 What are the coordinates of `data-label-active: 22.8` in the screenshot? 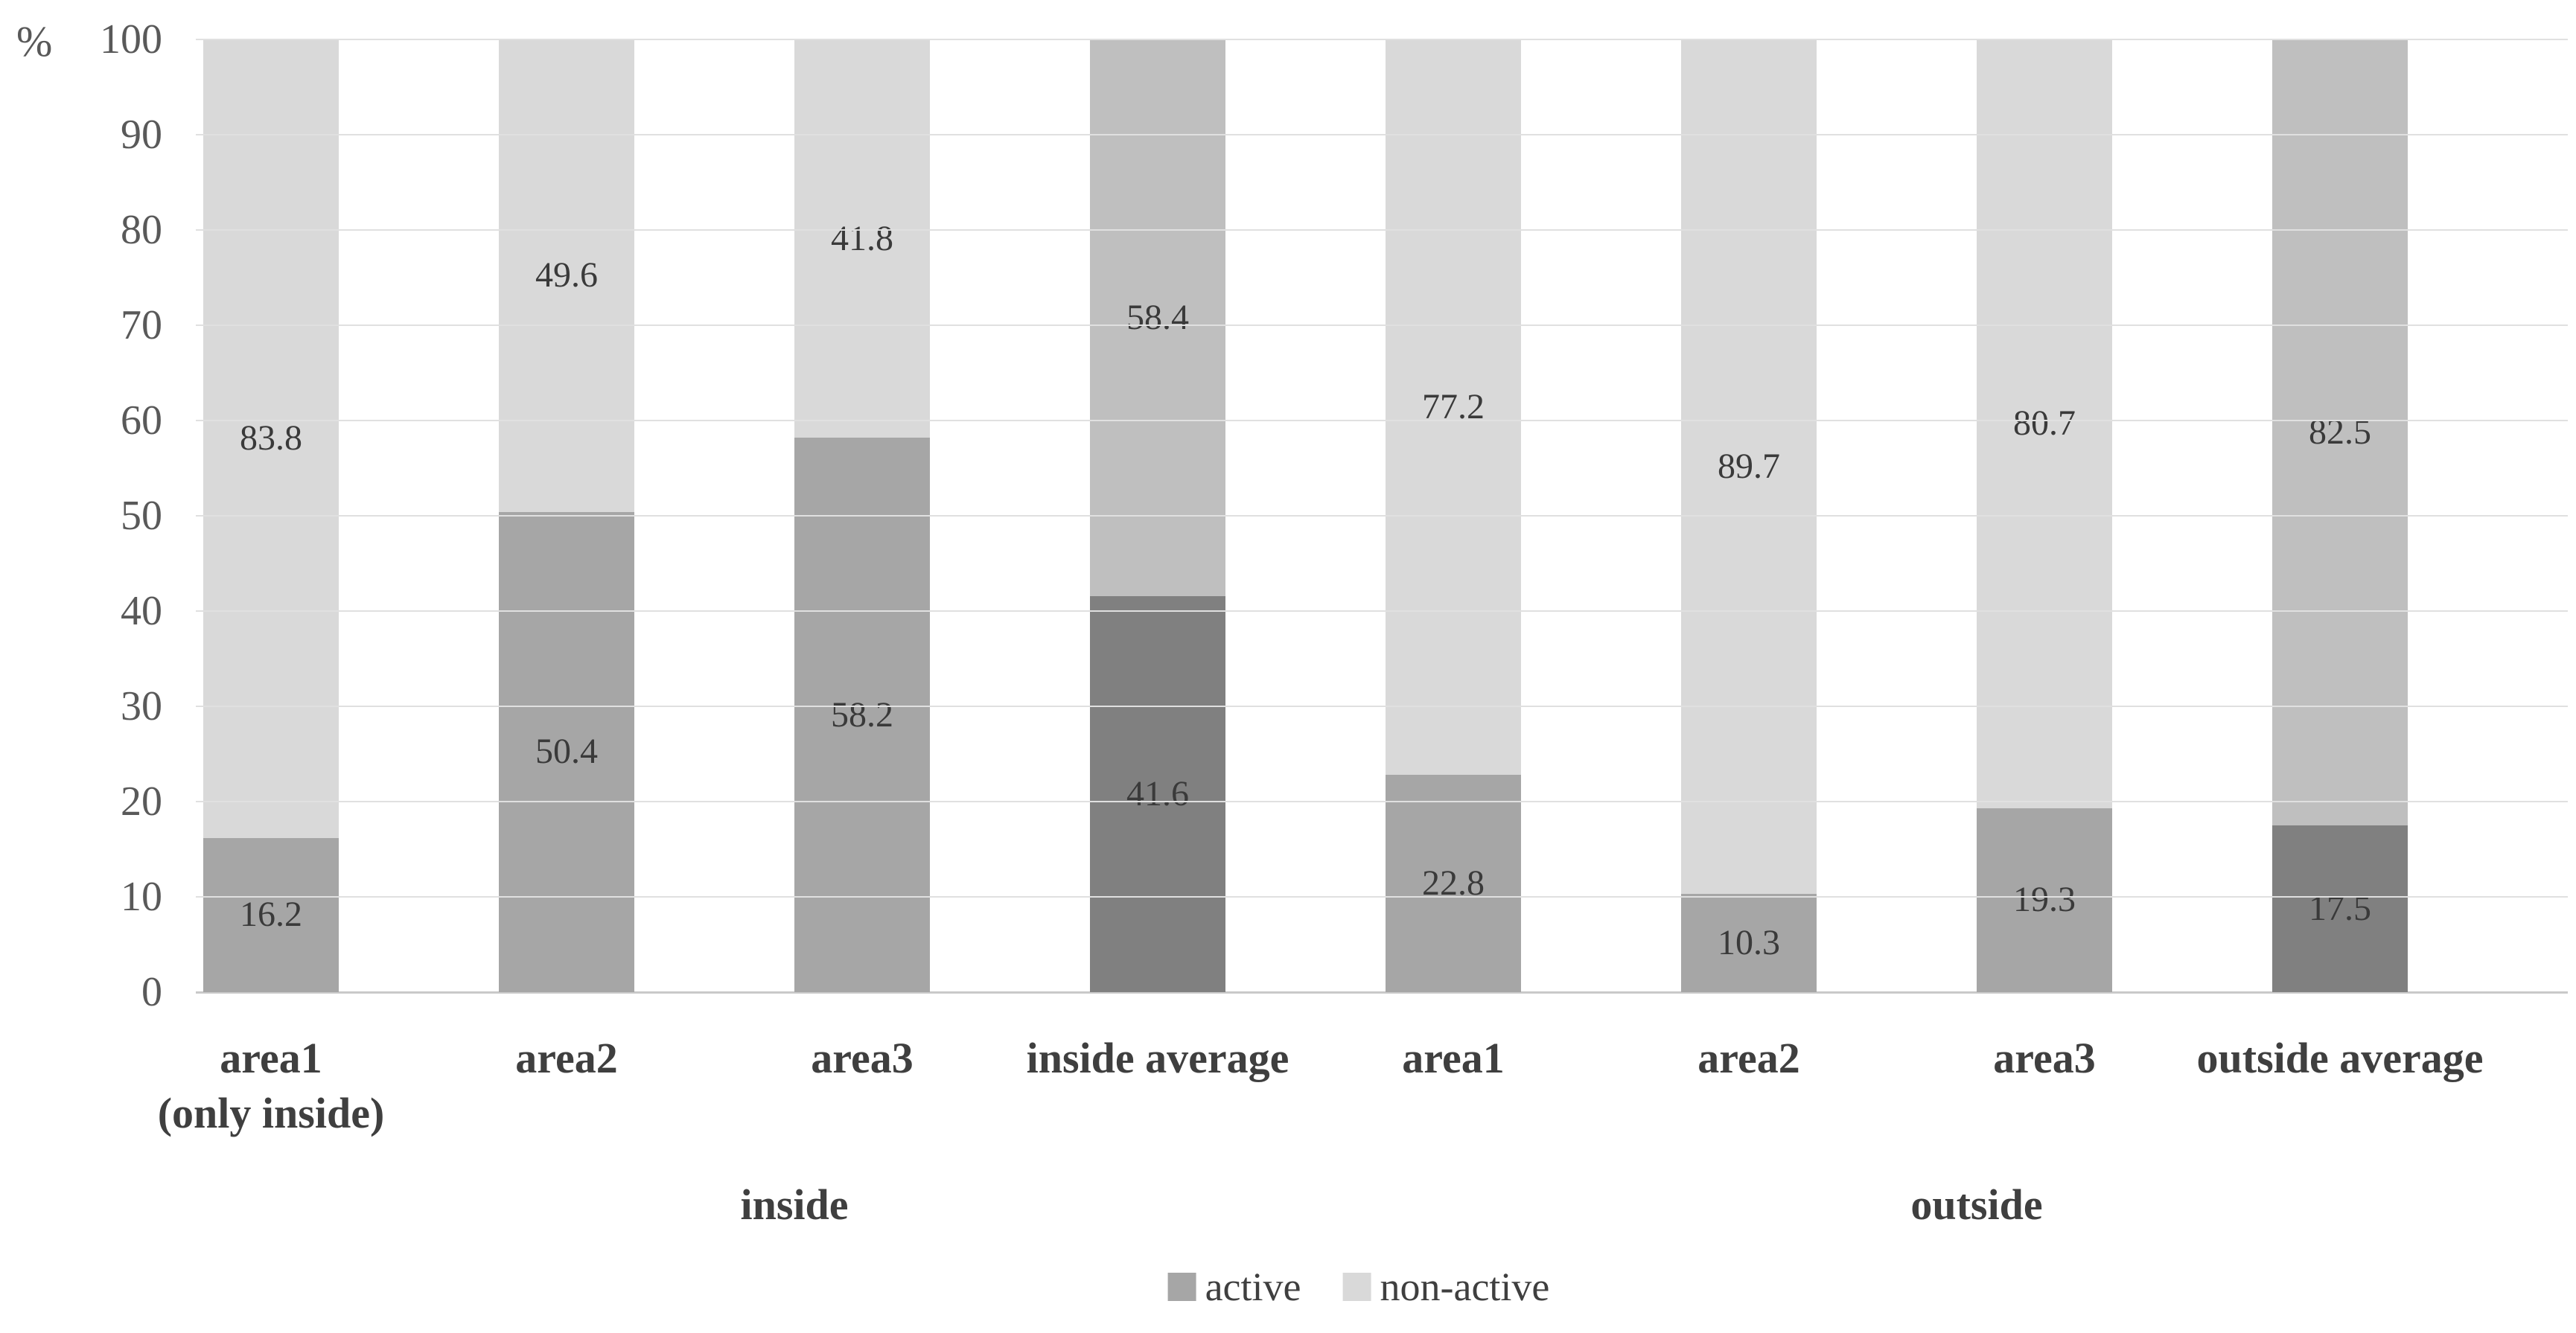 It's located at (1453, 884).